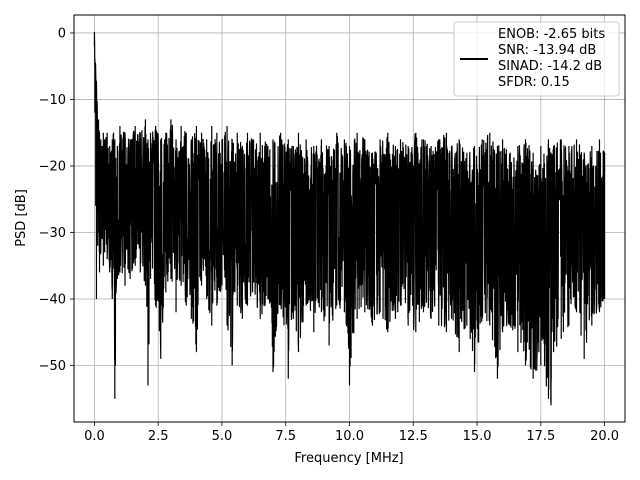 Image resolution: width=640 pixels, height=480 pixels. I want to click on x-tick-label: 10.0, so click(349, 436).